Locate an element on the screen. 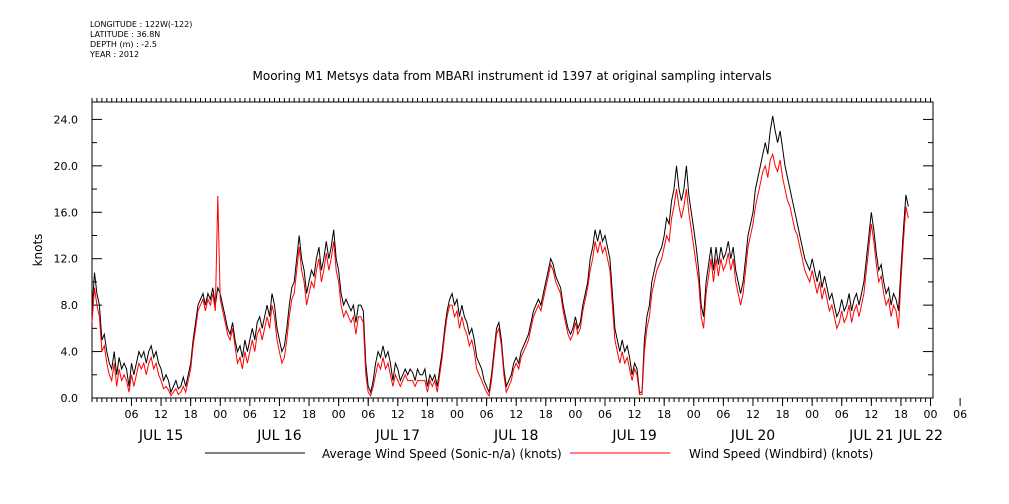 The height and width of the screenshot is (504, 1009). x-day-label: JUL 15 is located at coordinates (160, 436).